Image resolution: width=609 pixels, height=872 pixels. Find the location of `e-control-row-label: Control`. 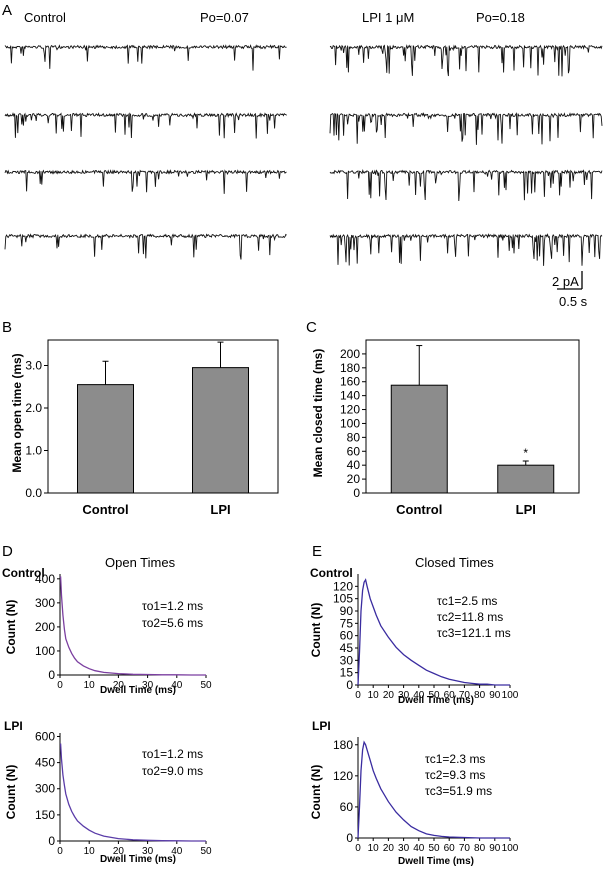

e-control-row-label: Control is located at coordinates (331, 573).